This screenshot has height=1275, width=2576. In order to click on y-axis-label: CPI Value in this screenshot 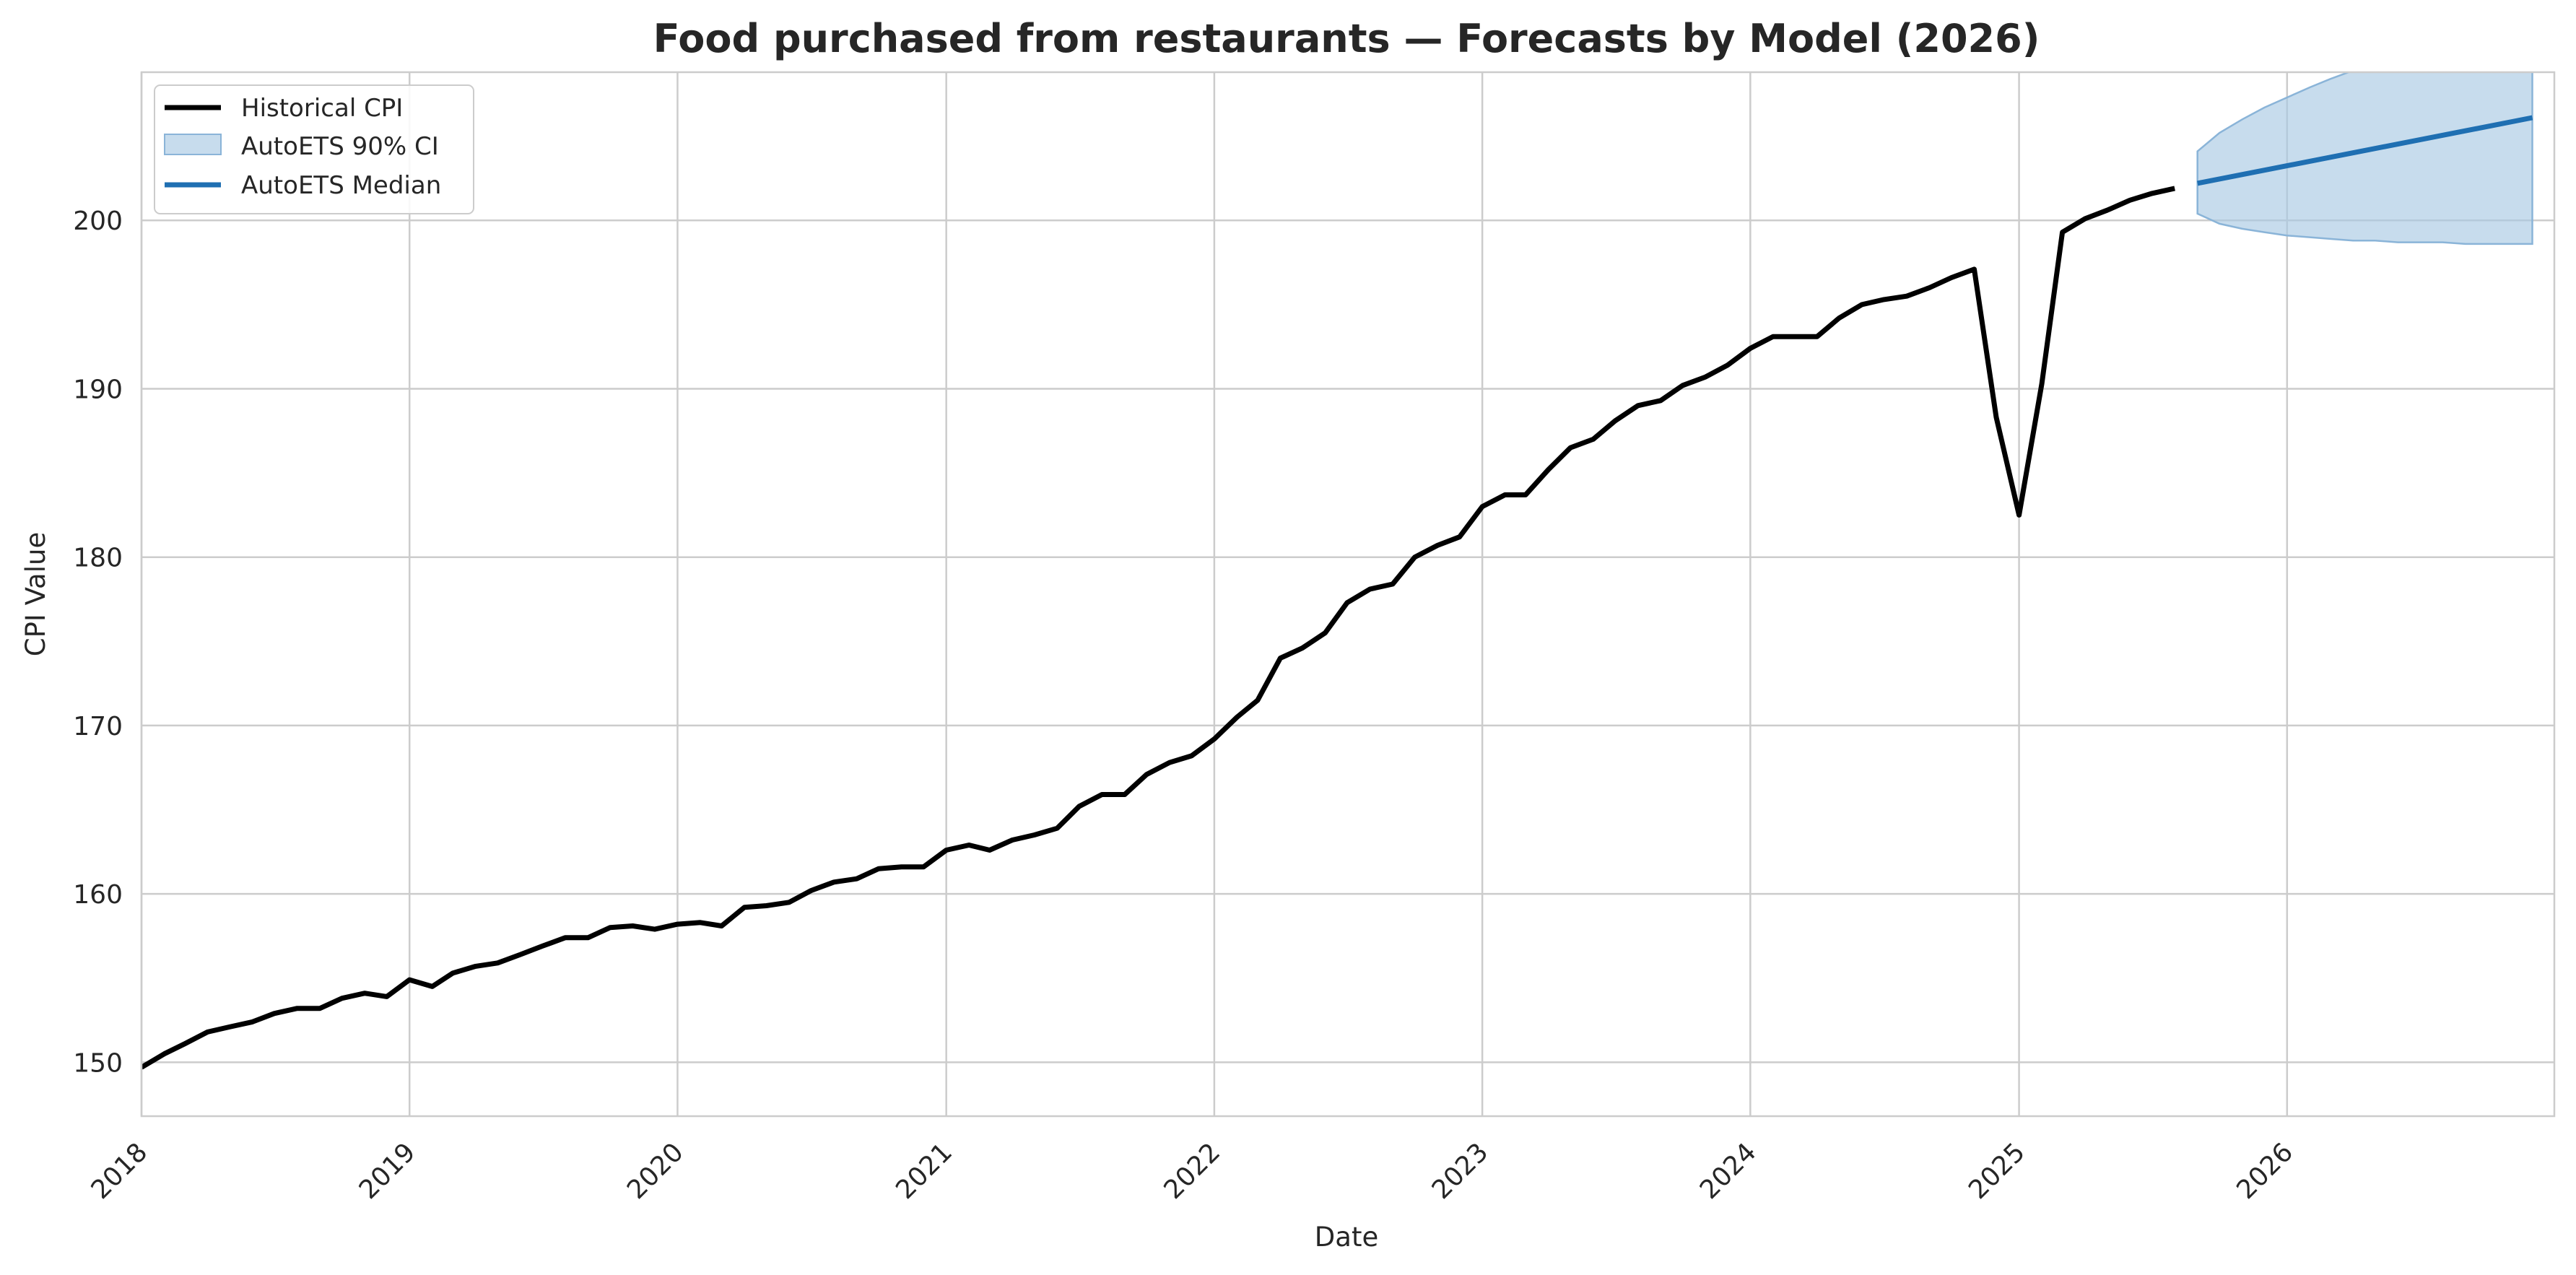, I will do `click(35, 594)`.